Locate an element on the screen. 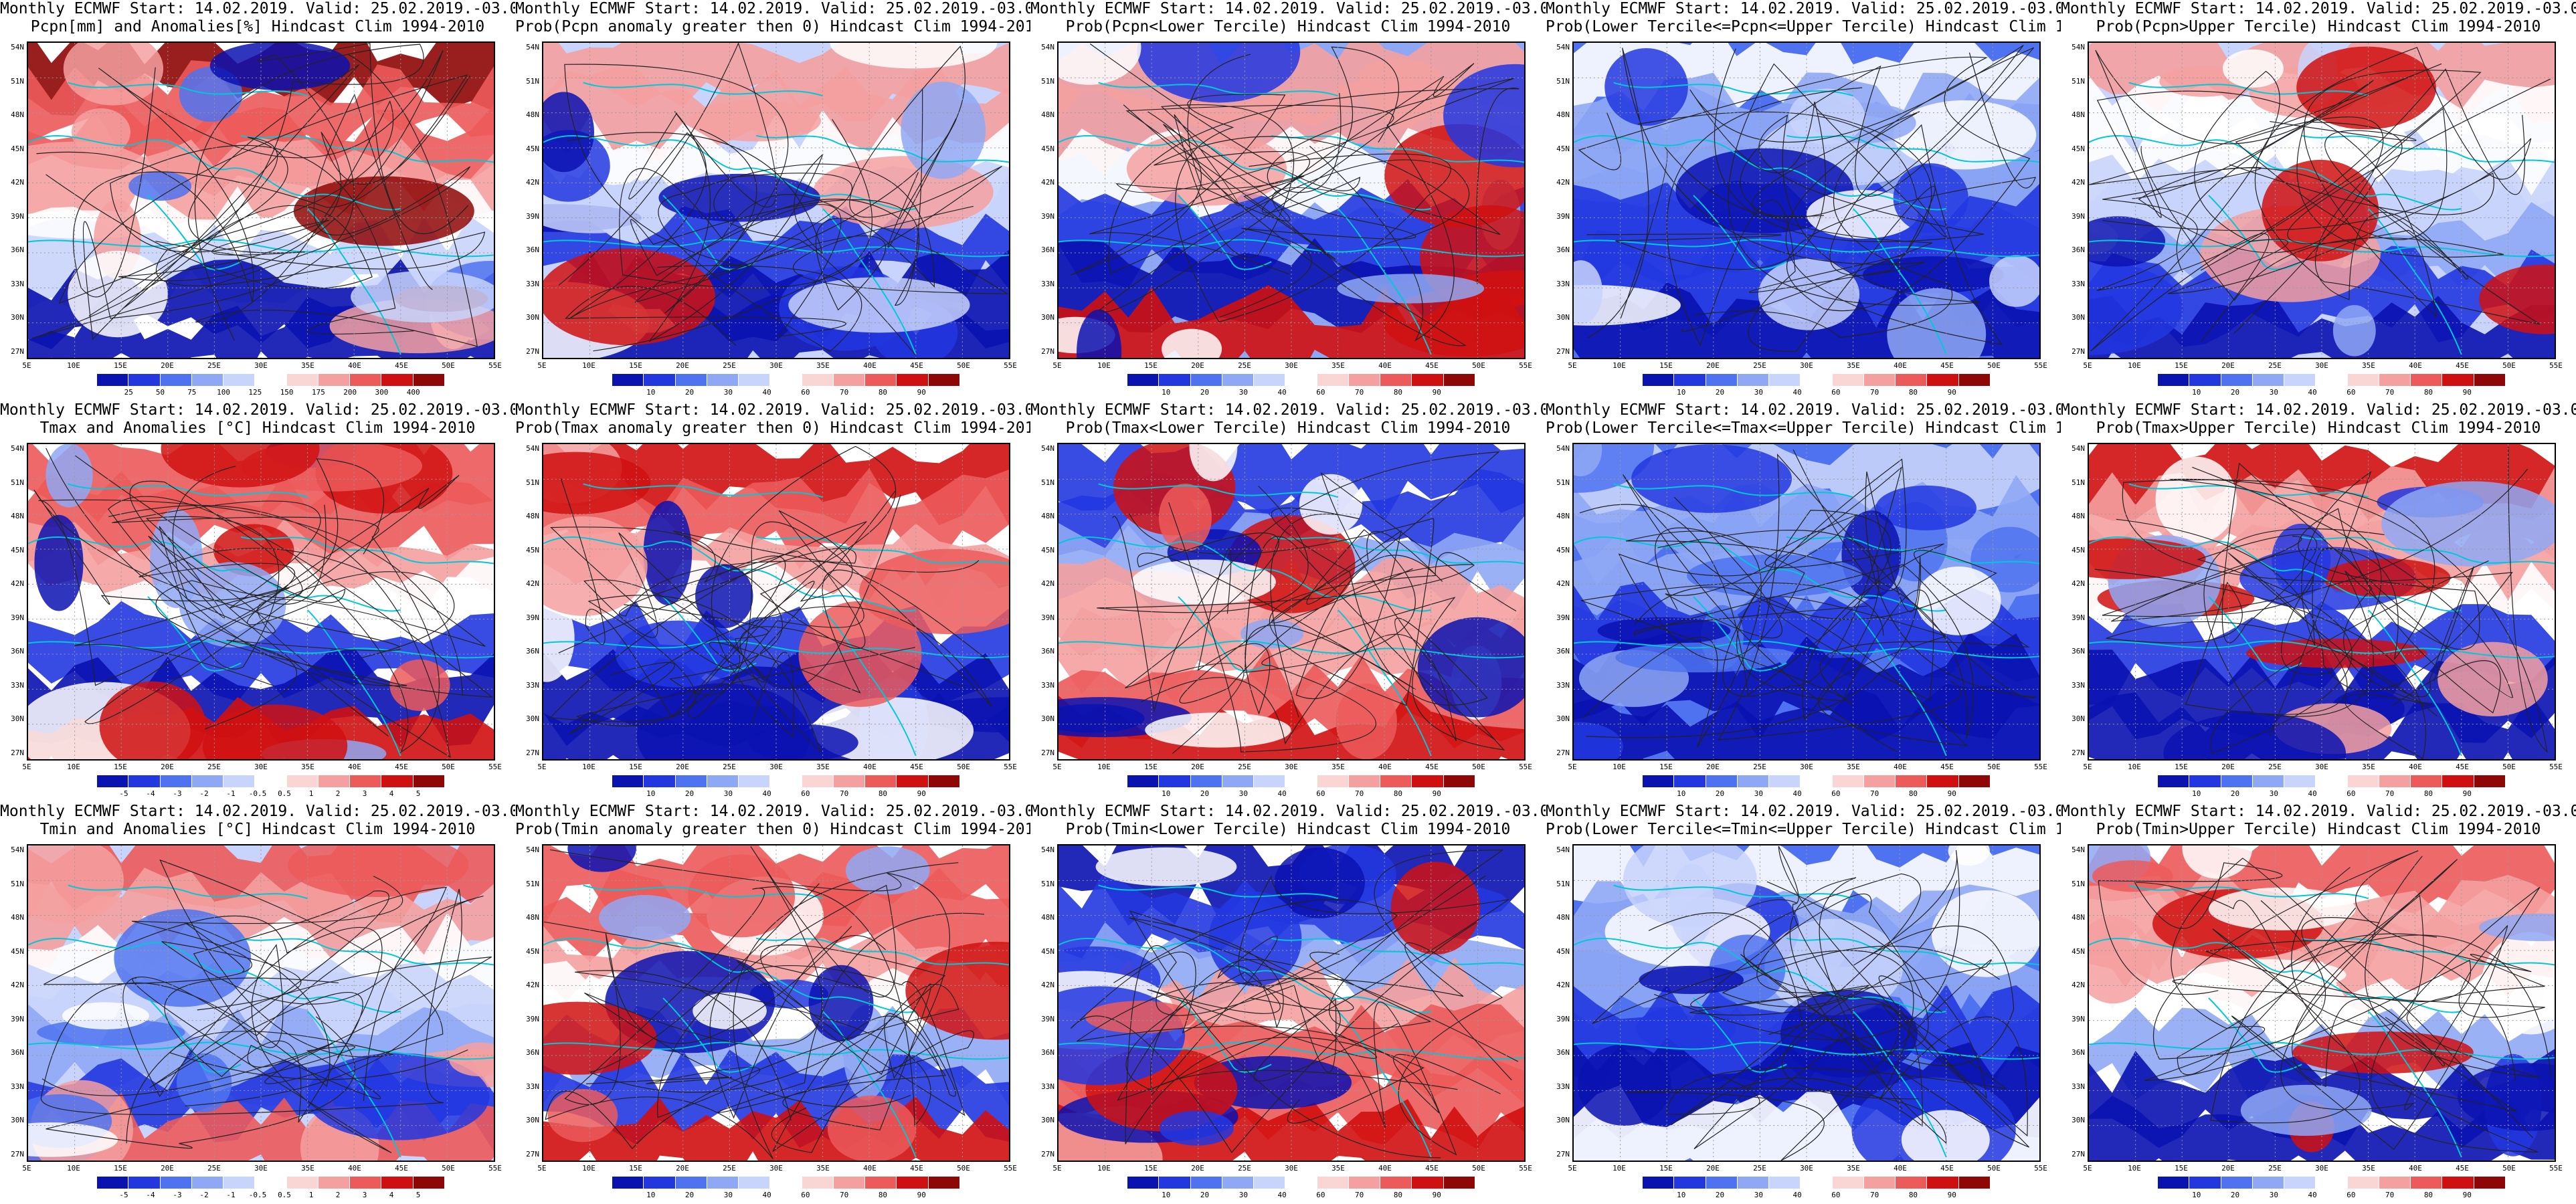 The image size is (2576, 1204). latitude-label: 27N is located at coordinates (2078, 1154).